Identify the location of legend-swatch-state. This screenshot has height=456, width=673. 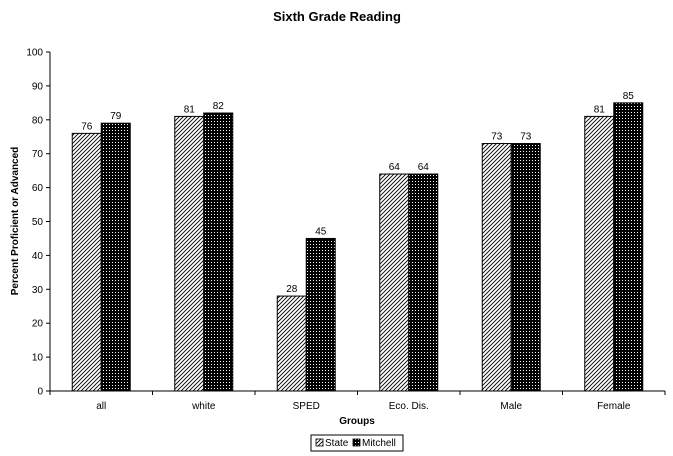
(319, 442).